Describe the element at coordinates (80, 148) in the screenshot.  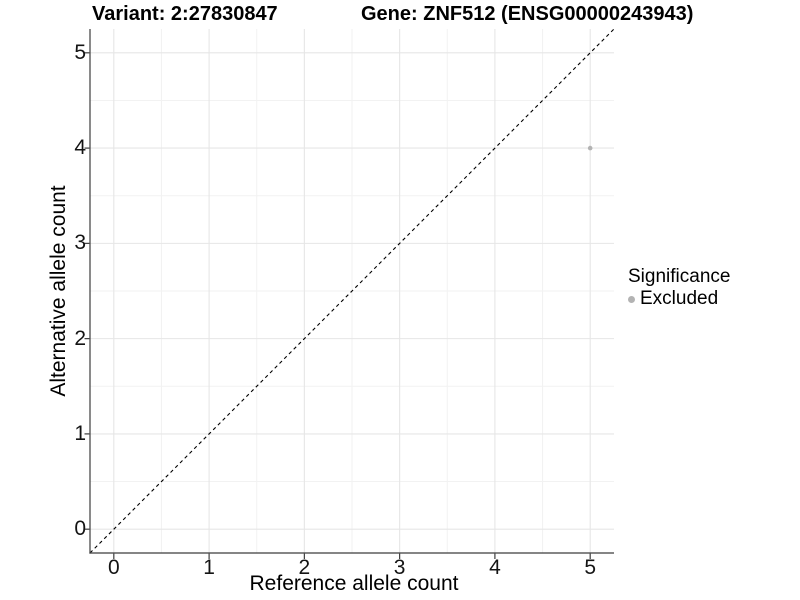
I see `y-tick-label: 4` at that location.